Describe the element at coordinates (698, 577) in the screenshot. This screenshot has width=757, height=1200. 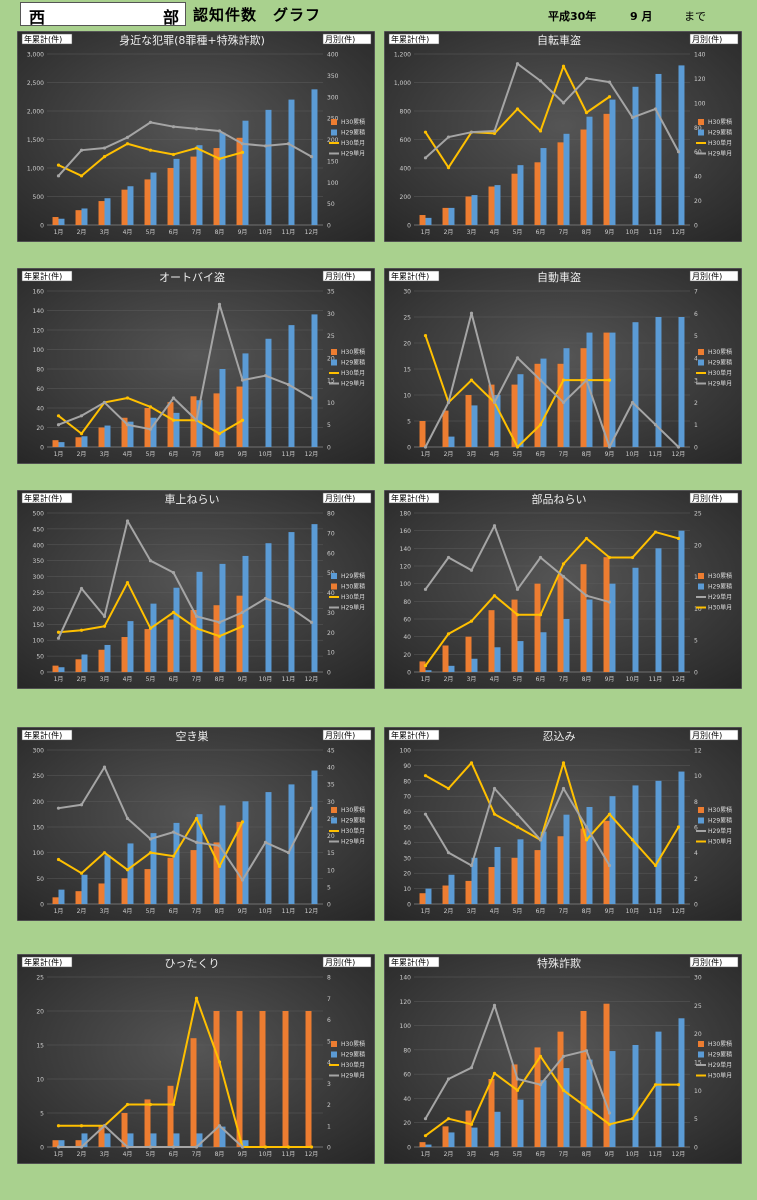
I see `right-tick-label: 15` at that location.